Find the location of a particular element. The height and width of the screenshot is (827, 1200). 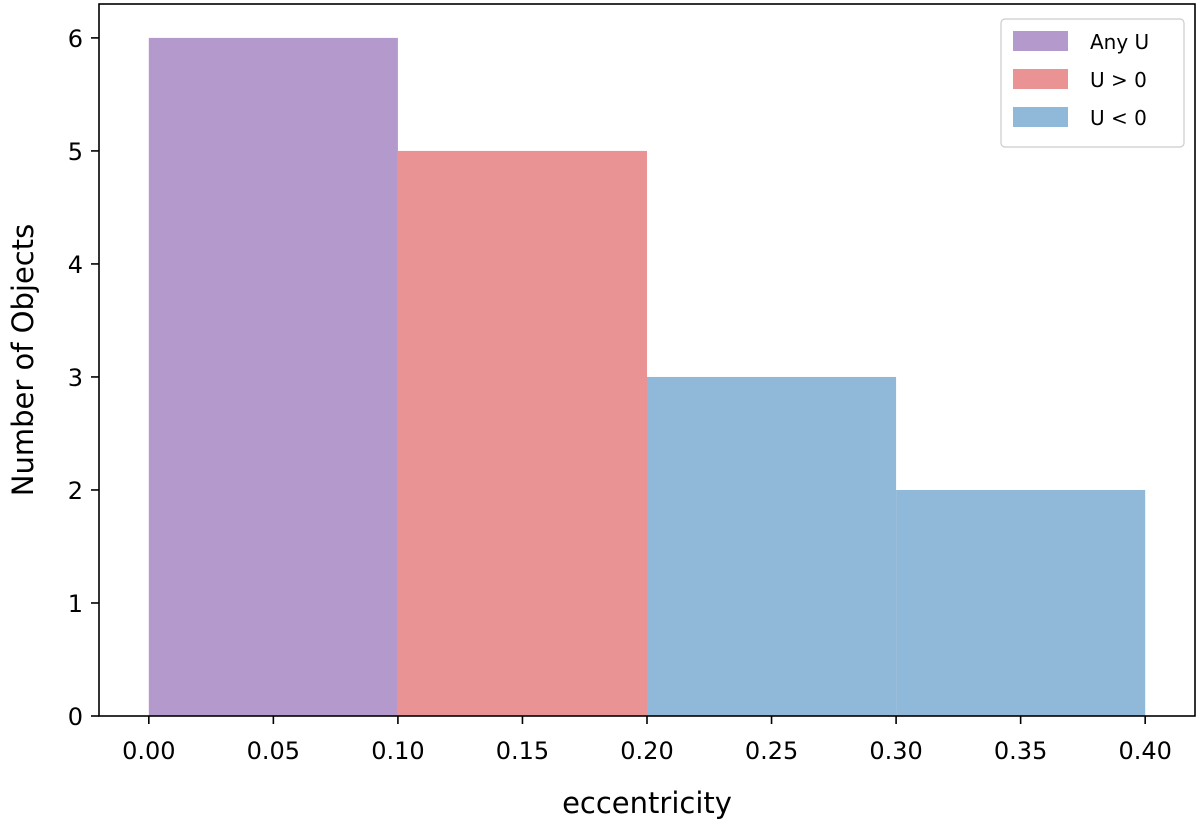

x-tick-label: 0.30 is located at coordinates (895, 751).